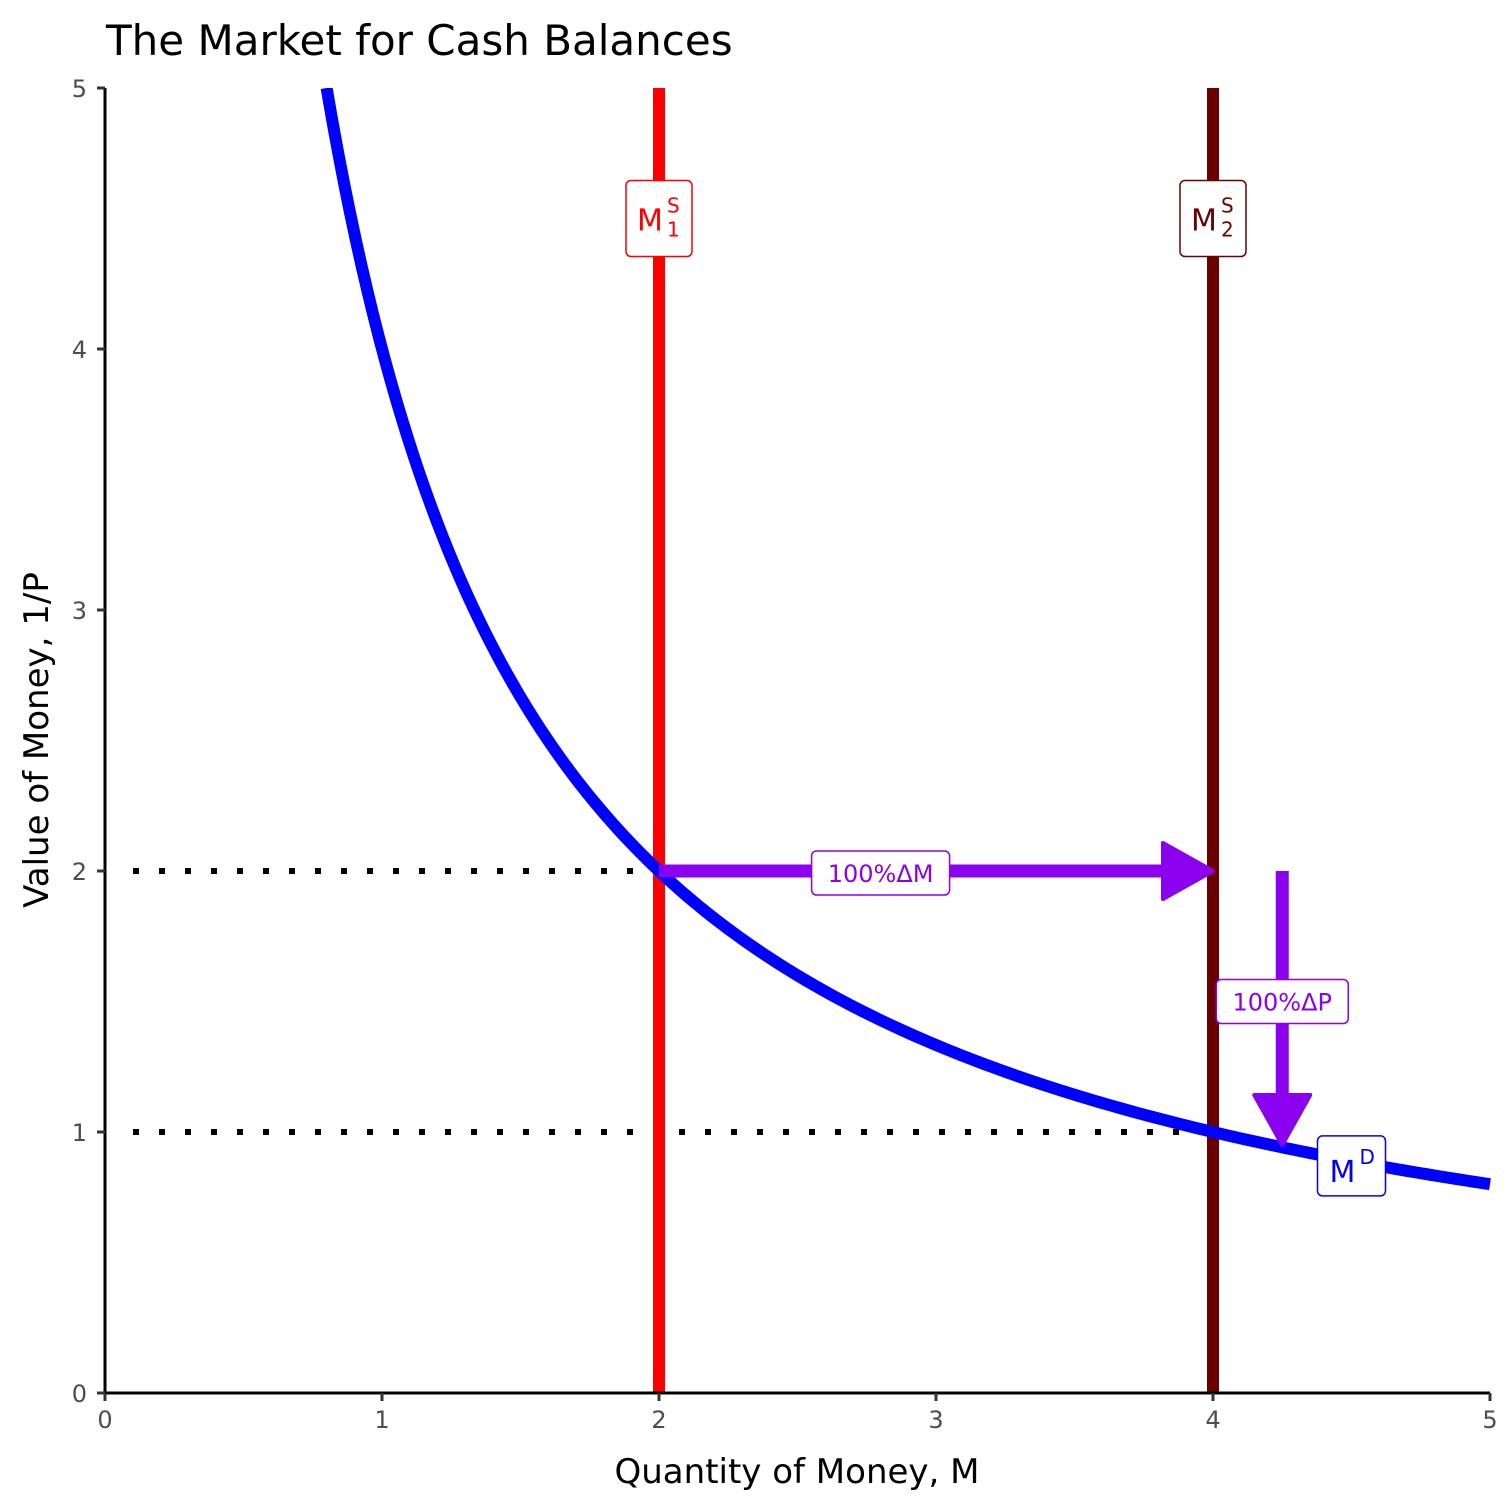 Image resolution: width=1512 pixels, height=1512 pixels. What do you see at coordinates (658, 1420) in the screenshot?
I see `x-tick-label-2: 2` at bounding box center [658, 1420].